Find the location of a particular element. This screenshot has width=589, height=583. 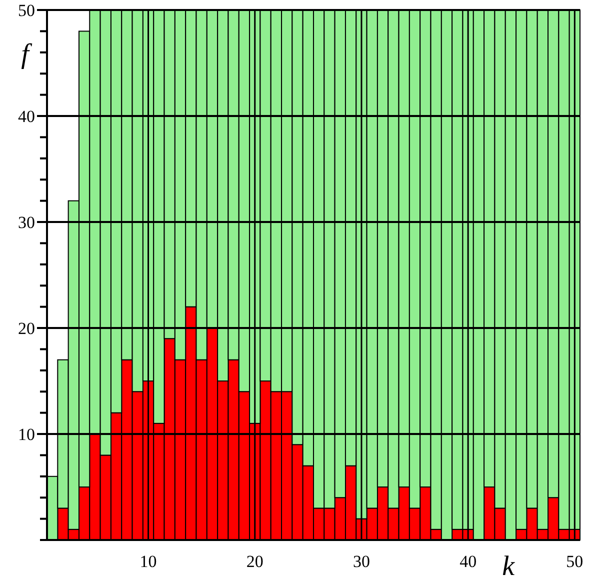

x-tick-label: 30 is located at coordinates (361, 561).